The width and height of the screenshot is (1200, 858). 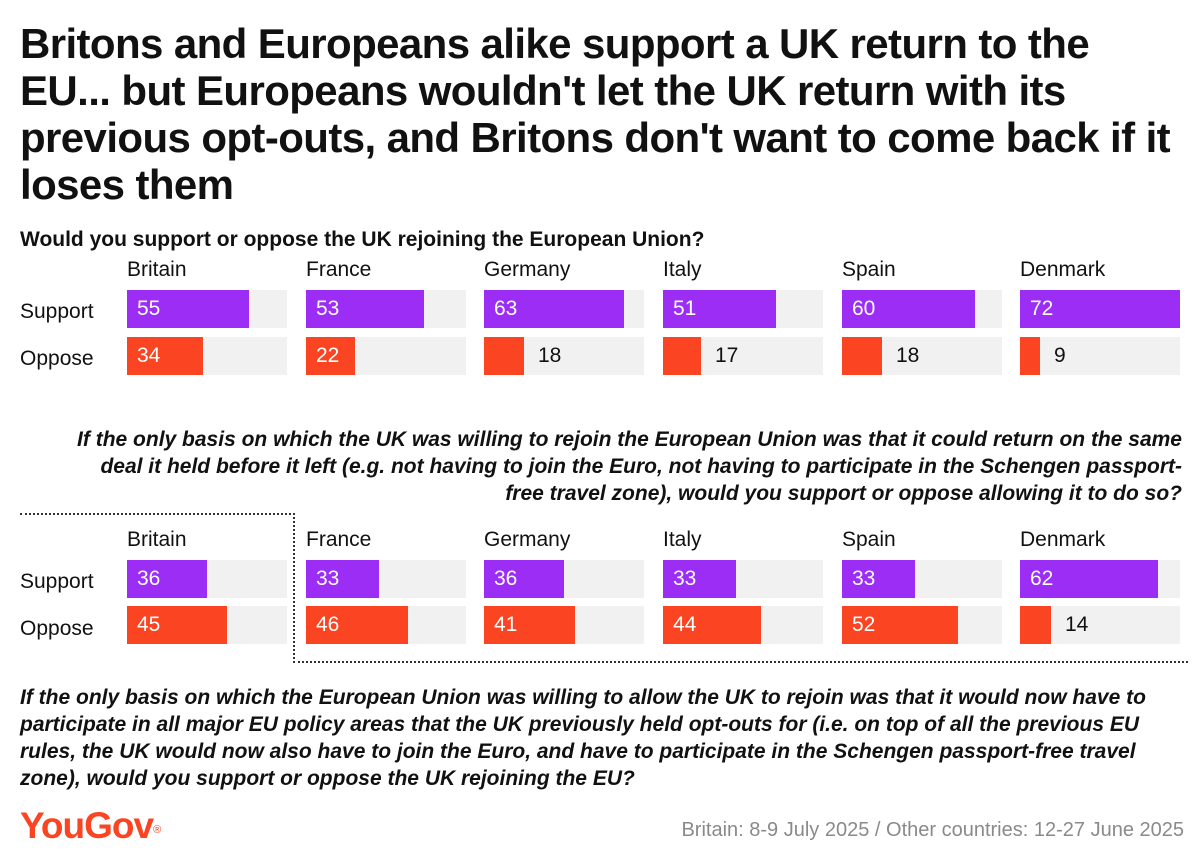 I want to click on data-label-oppose-denmark: 14, so click(x=1077, y=624).